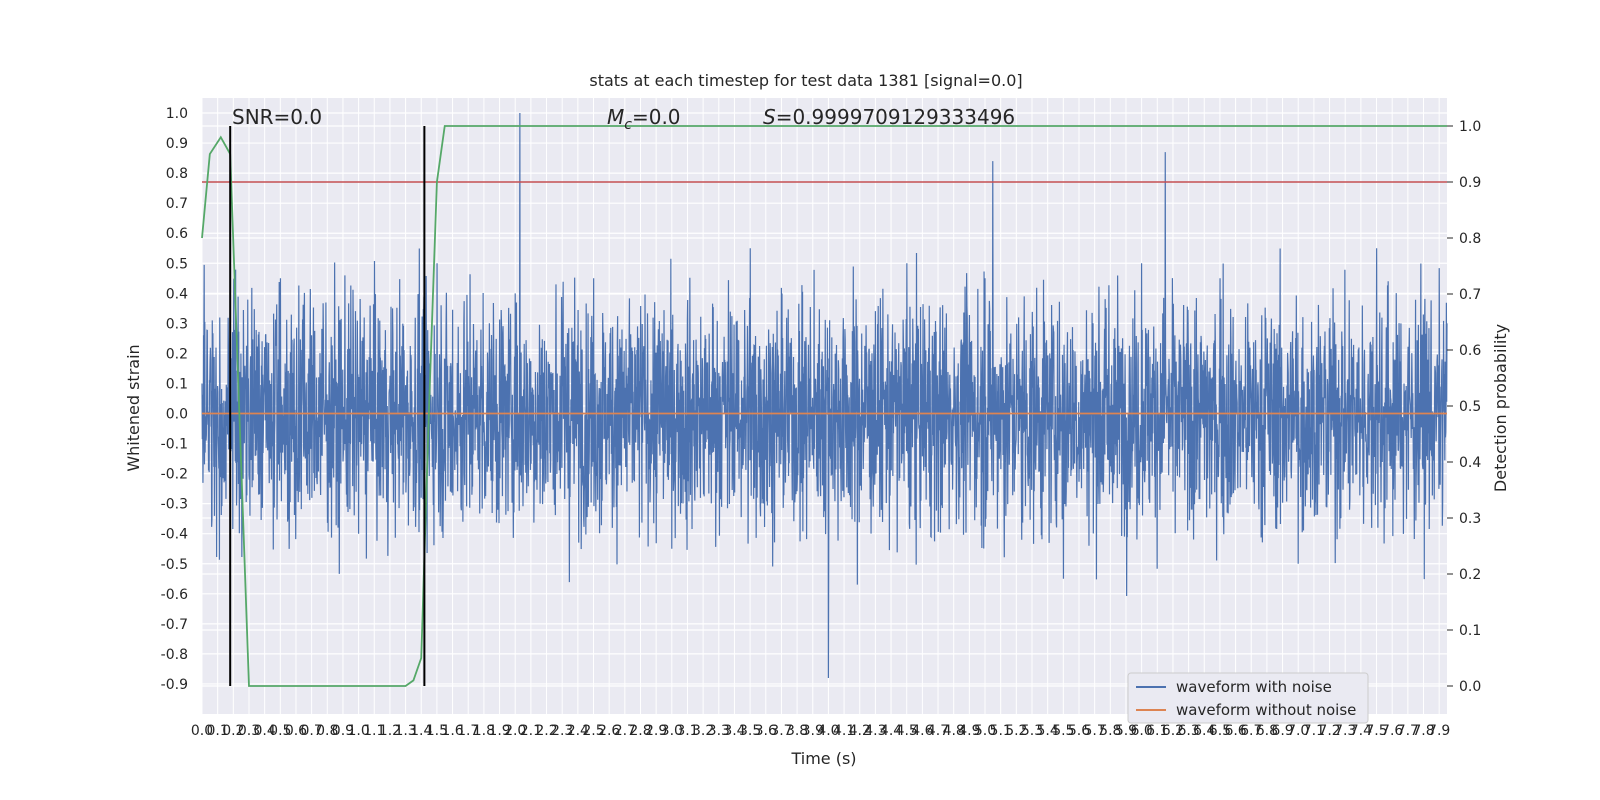 The image size is (1600, 800). I want to click on mc-symbol: M, so click(615, 117).